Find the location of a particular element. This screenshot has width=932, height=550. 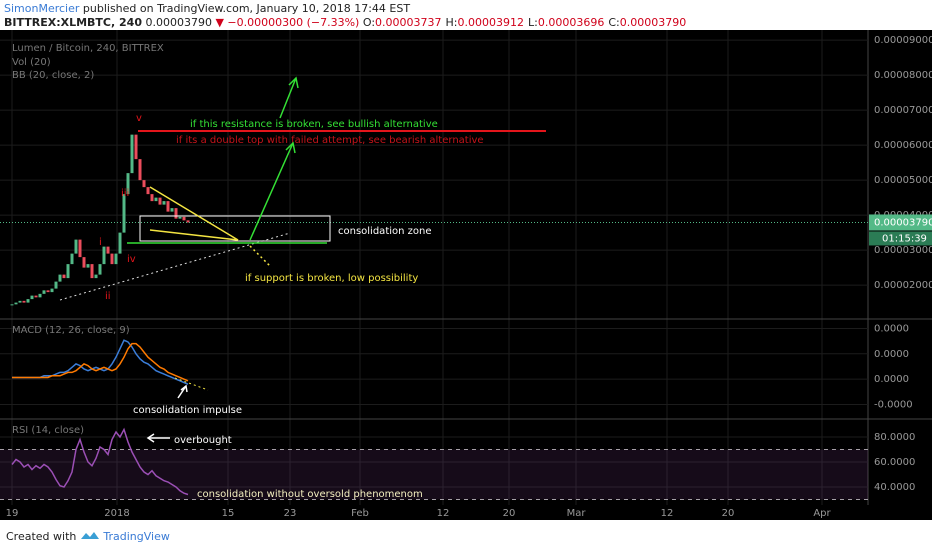

triangle is located at coordinates (194, 213).